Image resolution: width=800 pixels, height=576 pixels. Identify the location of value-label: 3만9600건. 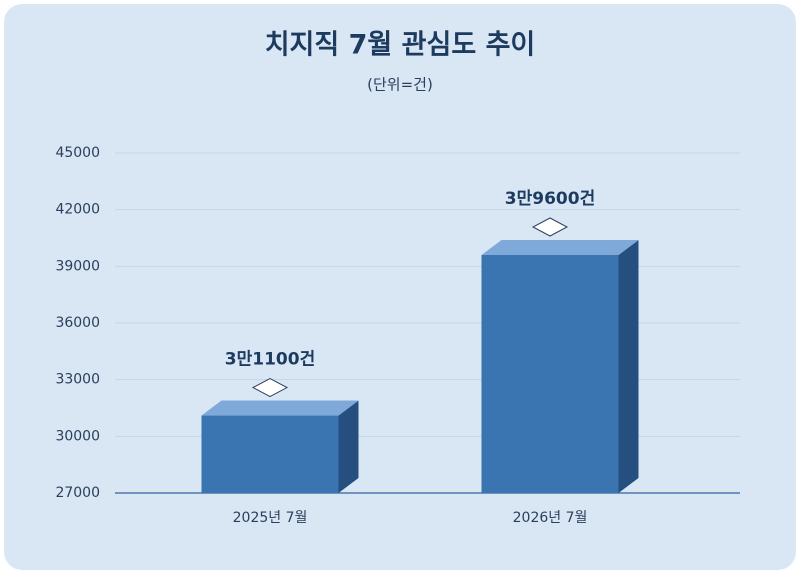
(550, 199).